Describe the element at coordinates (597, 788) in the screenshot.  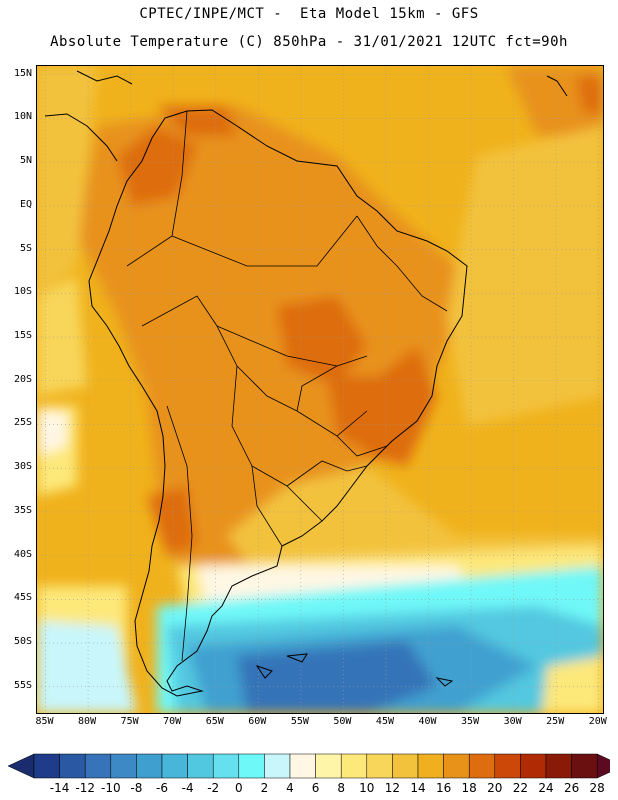
I see `colorbar-level-label: 28` at that location.